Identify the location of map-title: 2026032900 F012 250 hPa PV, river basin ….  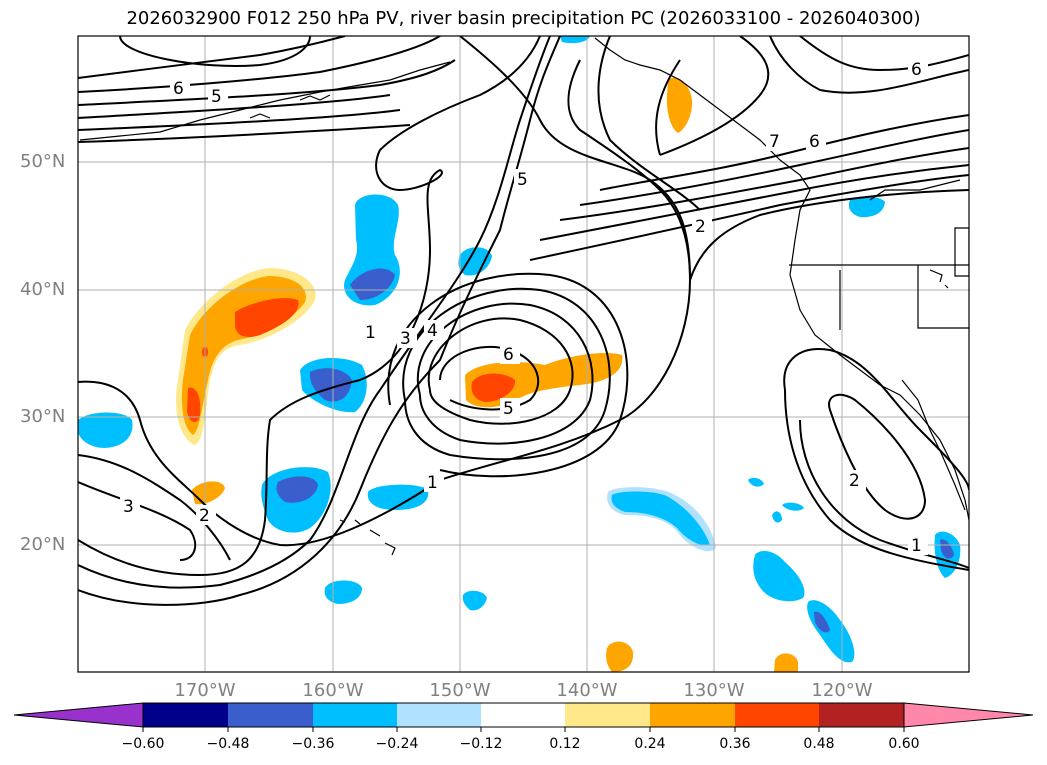
(523, 18).